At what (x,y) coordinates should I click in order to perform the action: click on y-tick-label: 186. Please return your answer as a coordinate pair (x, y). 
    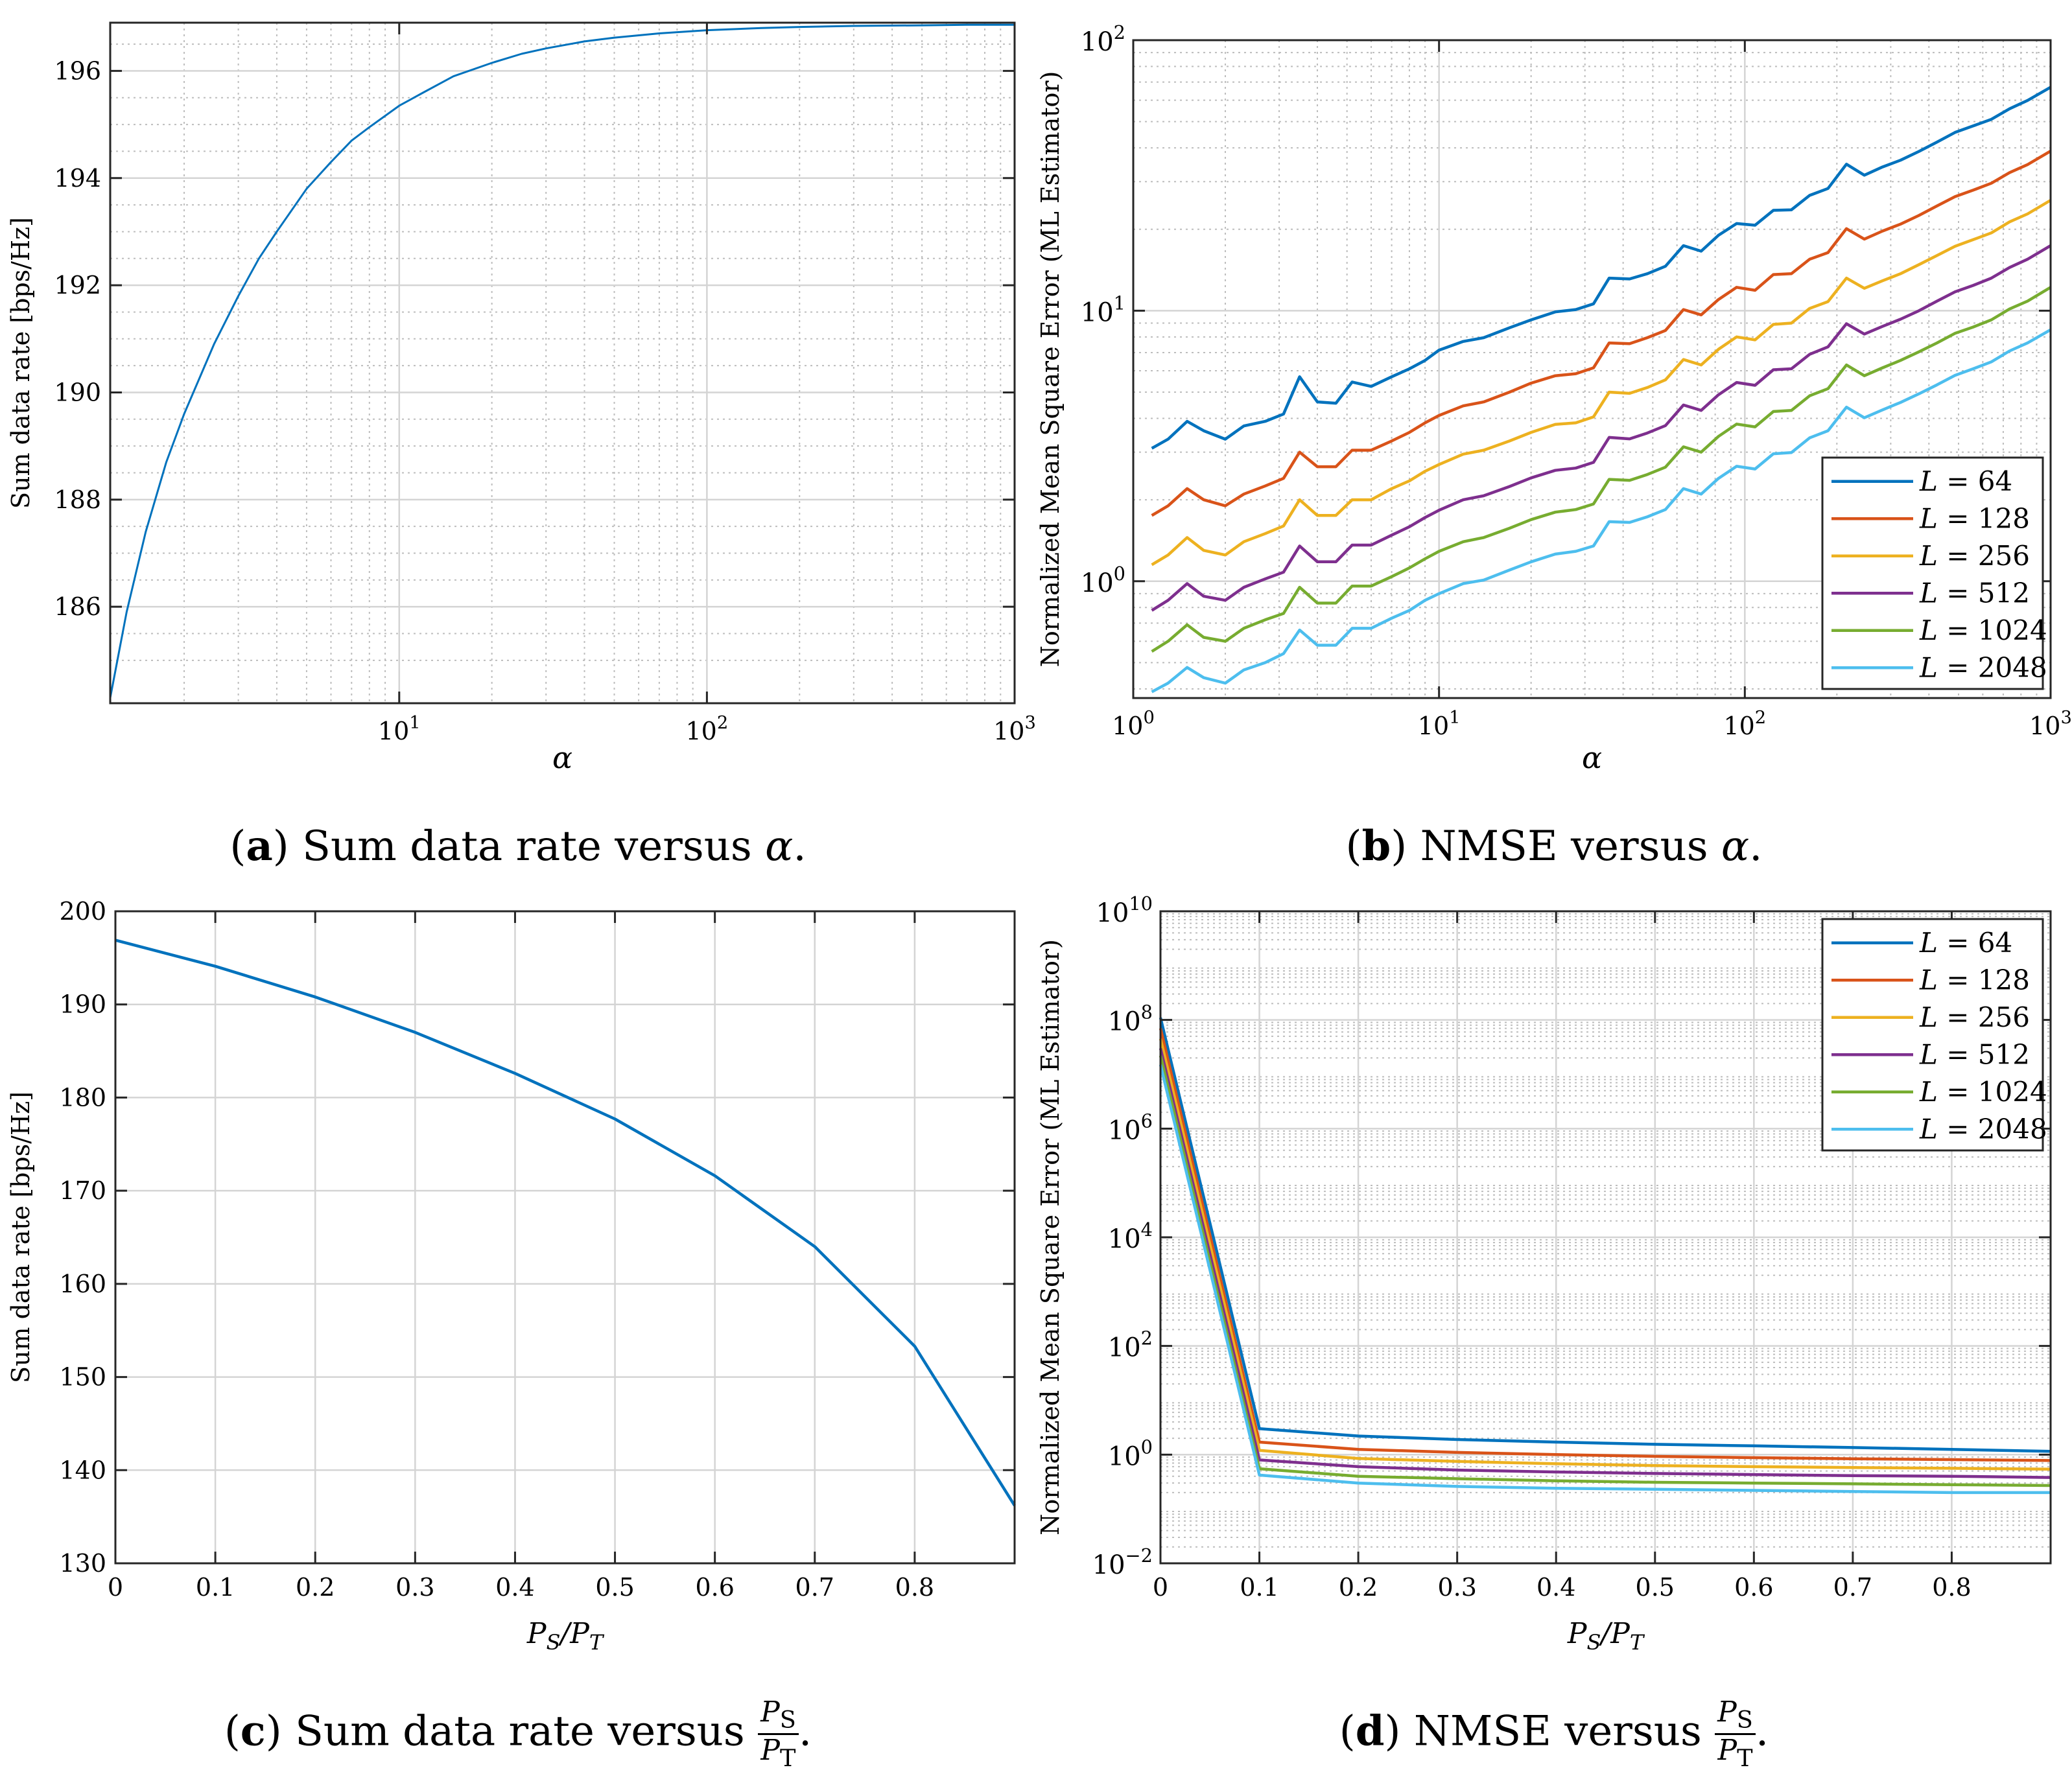
    Looking at the image, I should click on (77, 607).